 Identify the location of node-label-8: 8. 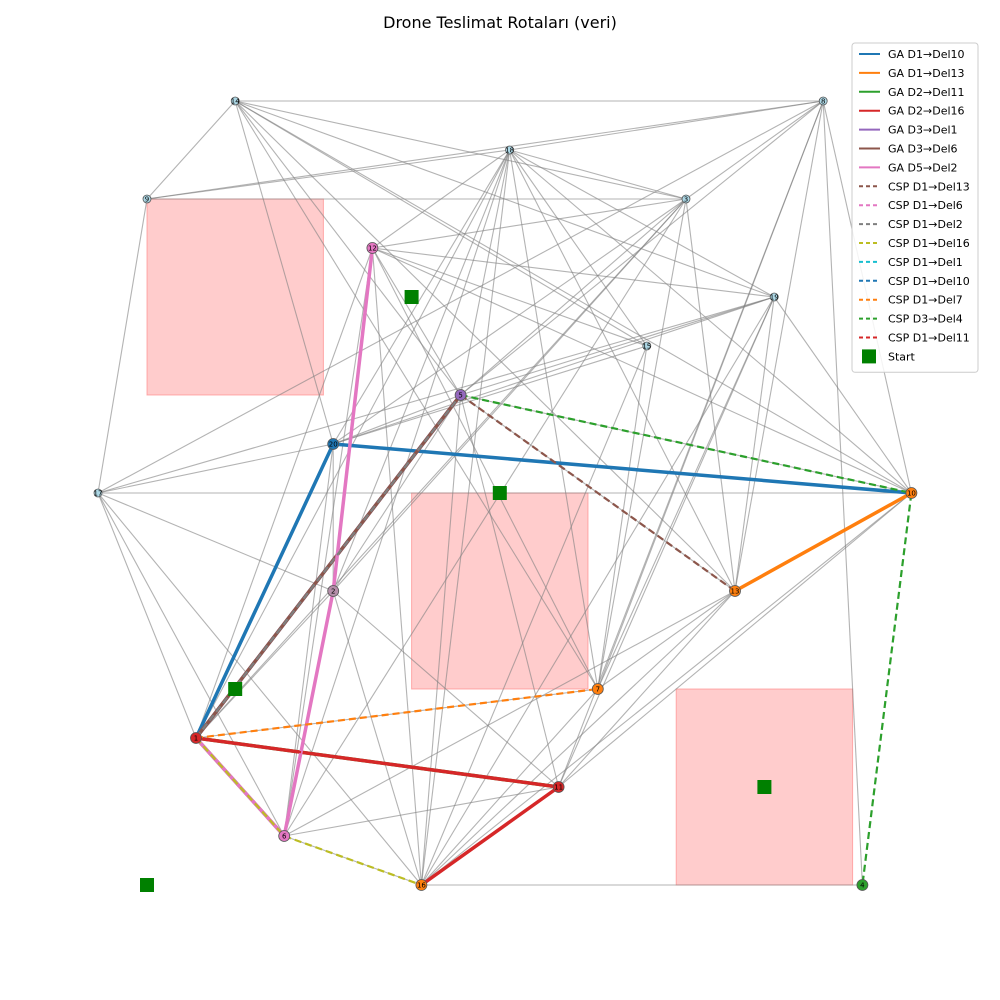
(823, 102).